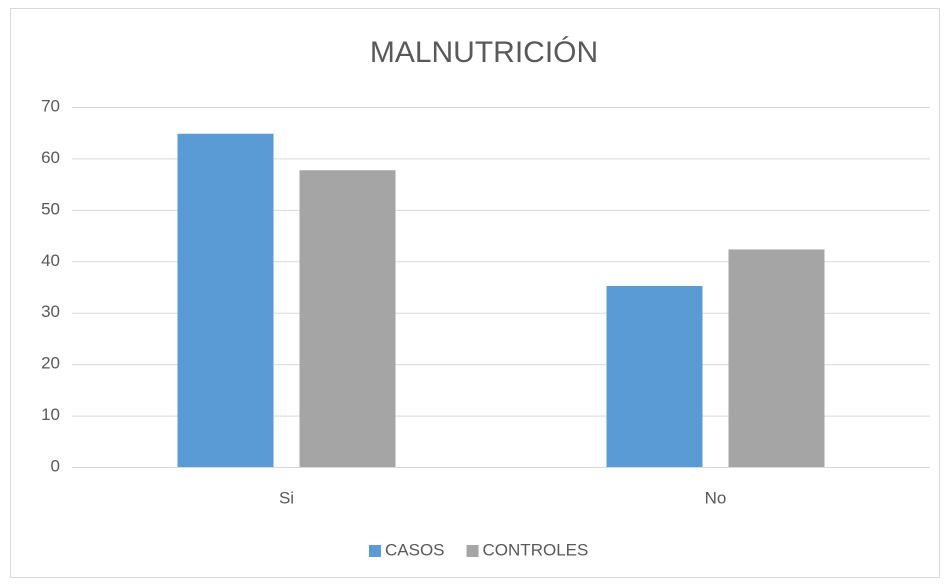 Image resolution: width=947 pixels, height=585 pixels. I want to click on y-tick-label: 20, so click(50, 363).